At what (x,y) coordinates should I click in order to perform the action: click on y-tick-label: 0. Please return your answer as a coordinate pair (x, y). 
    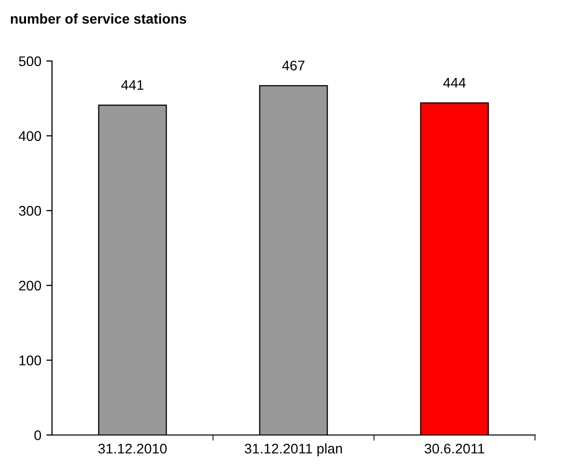
    Looking at the image, I should click on (38, 435).